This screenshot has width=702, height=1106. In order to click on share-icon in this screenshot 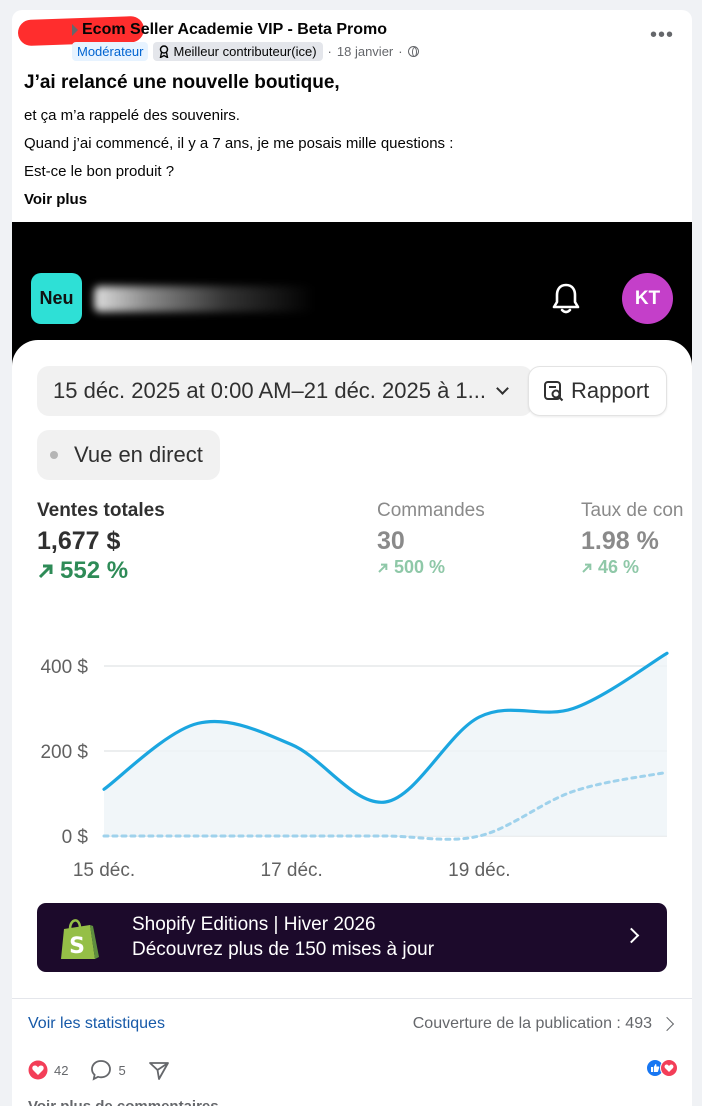, I will do `click(158, 1071)`.